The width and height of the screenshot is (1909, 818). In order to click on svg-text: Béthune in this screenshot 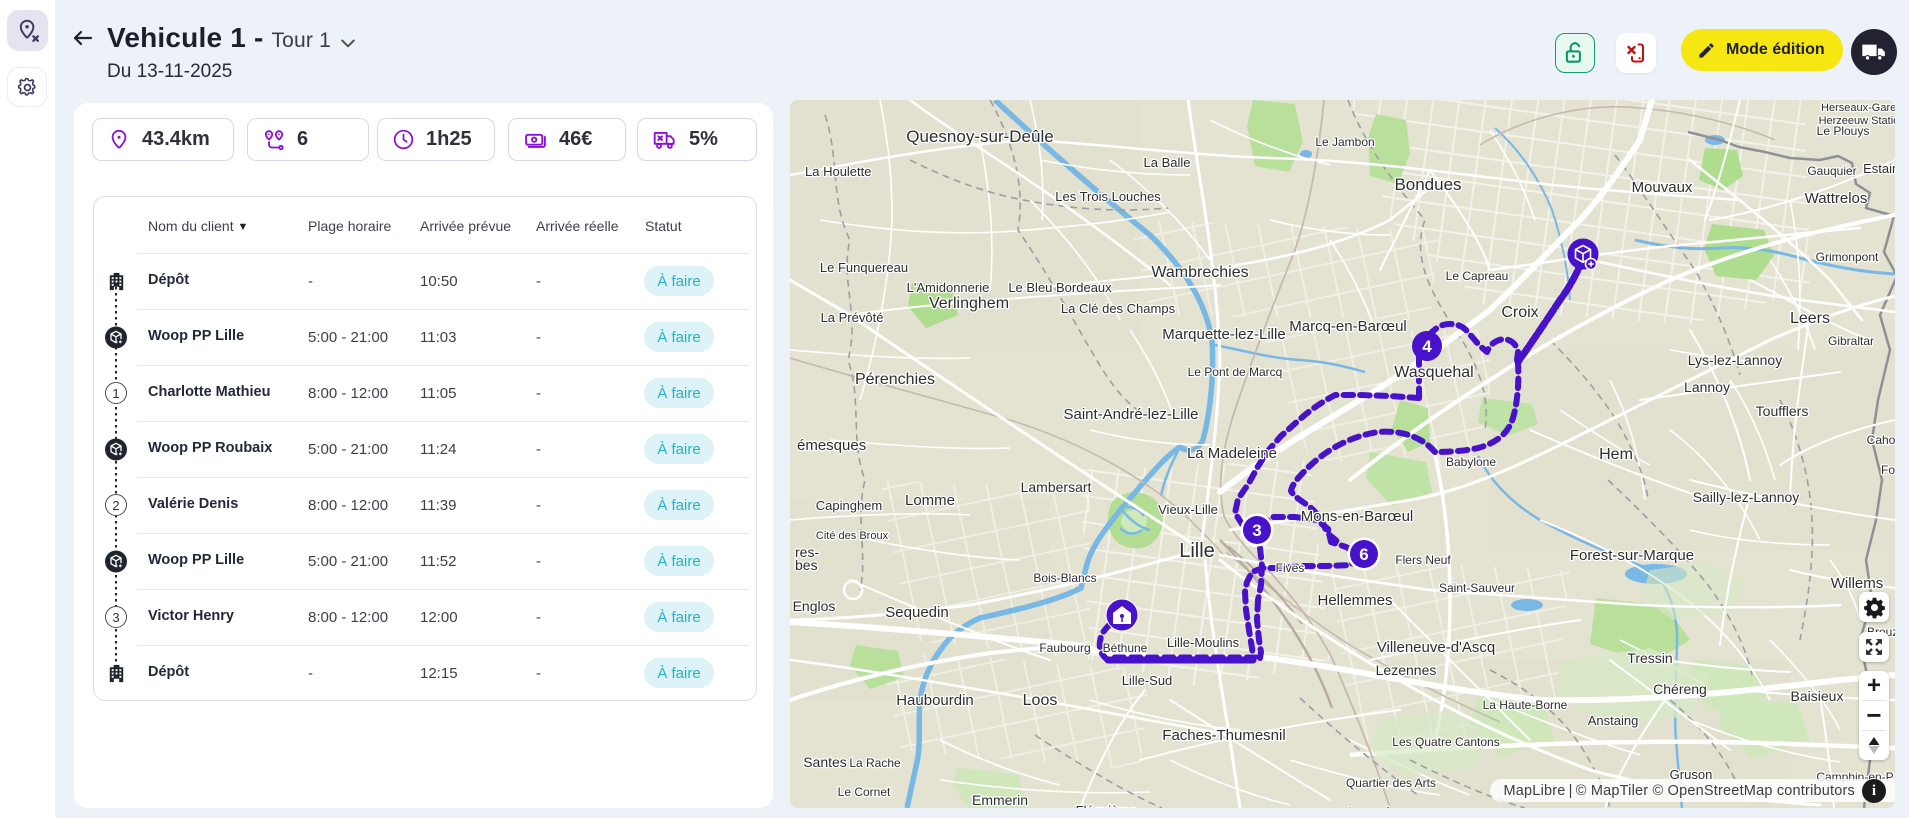, I will do `click(1125, 648)`.